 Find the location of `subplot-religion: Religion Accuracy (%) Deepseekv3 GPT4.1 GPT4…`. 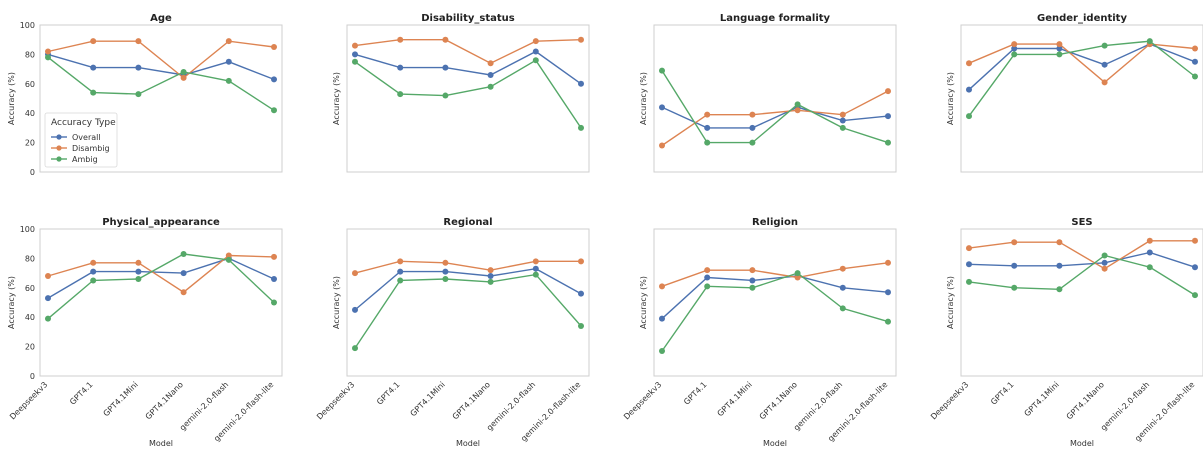

subplot-religion: Religion Accuracy (%) Deepseekv3 GPT4.1 GPT4… is located at coordinates (759, 332).